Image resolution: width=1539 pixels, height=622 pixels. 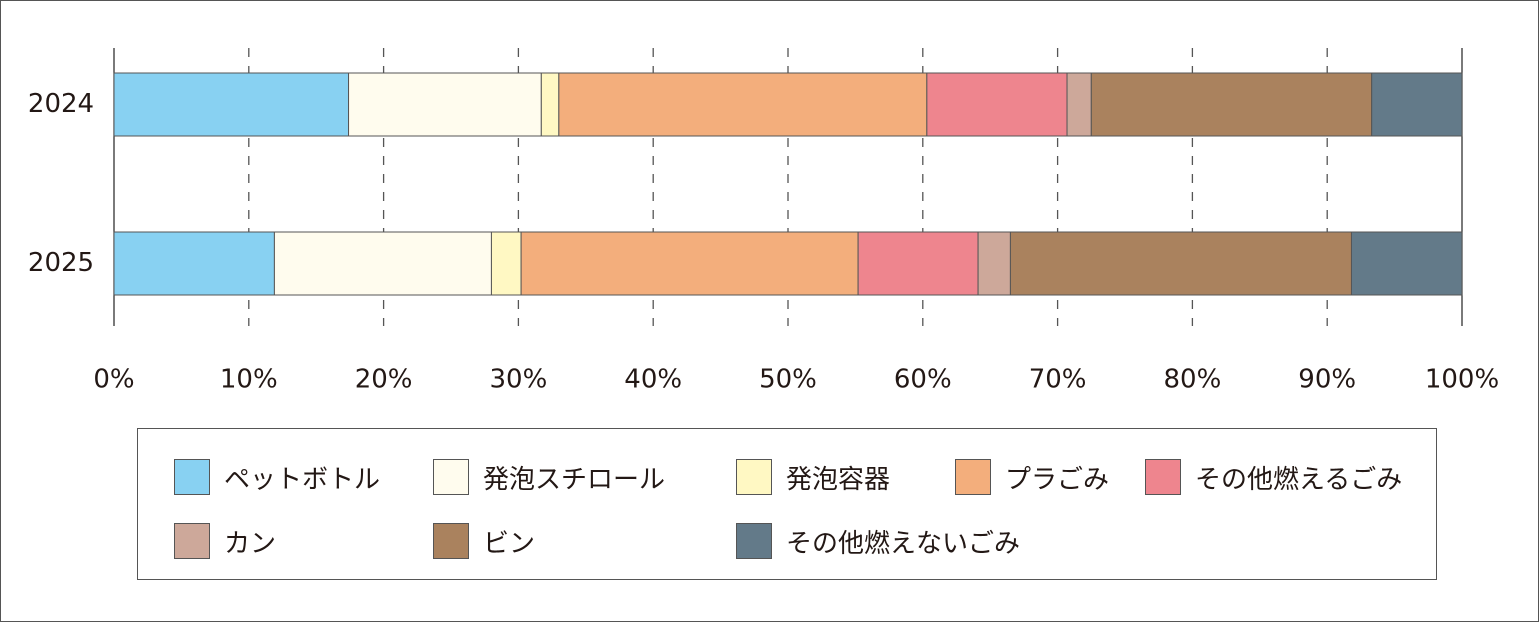 What do you see at coordinates (61, 263) in the screenshot?
I see `y-category-label: 2025` at bounding box center [61, 263].